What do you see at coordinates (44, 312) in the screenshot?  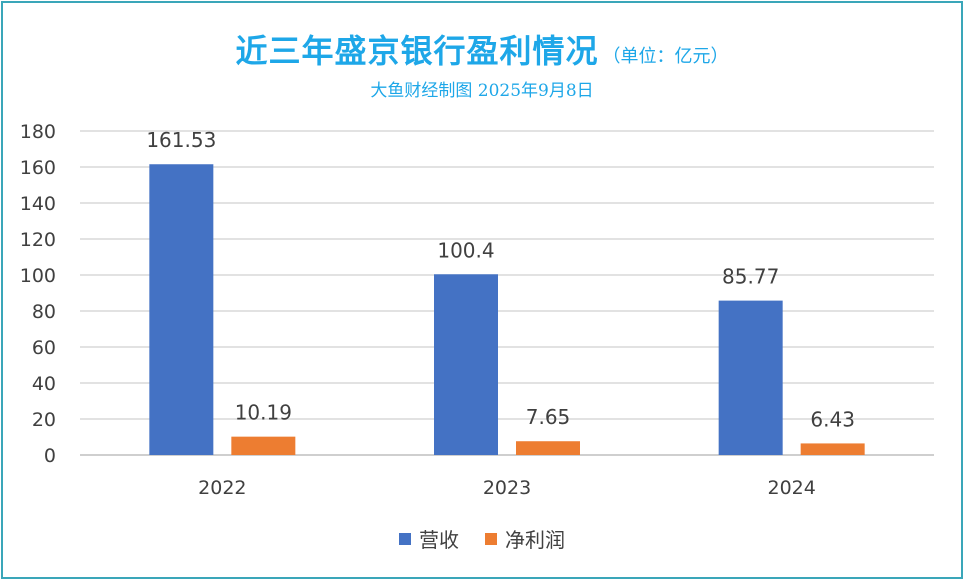 I see `y-tick-label-80: 80` at bounding box center [44, 312].